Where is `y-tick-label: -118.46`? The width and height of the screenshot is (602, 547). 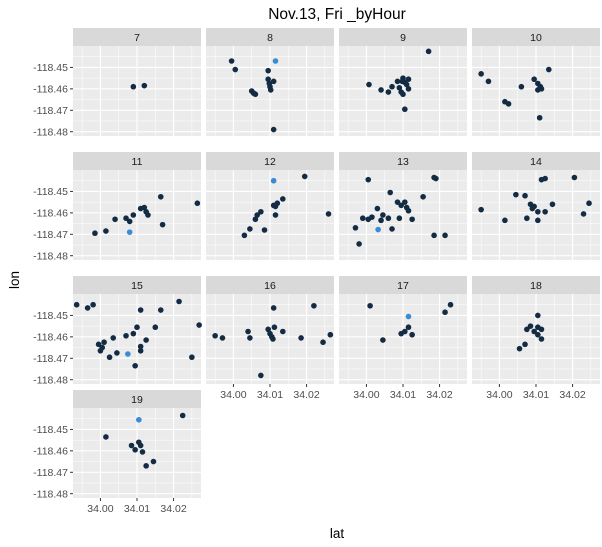
y-tick-label: -118.46 is located at coordinates (50, 214).